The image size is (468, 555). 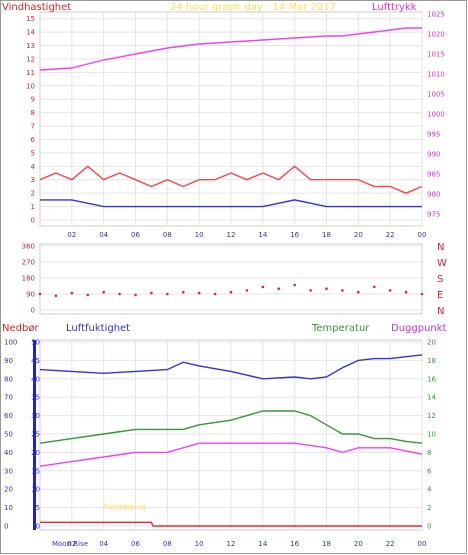 I want to click on direction-y-tick-label: 90, so click(x=30, y=295).